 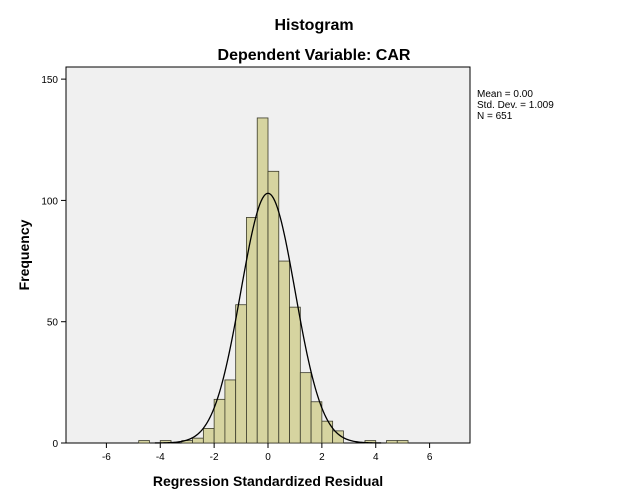 I want to click on y-axis-ticks: 0 50 100 150, so click(x=53, y=262).